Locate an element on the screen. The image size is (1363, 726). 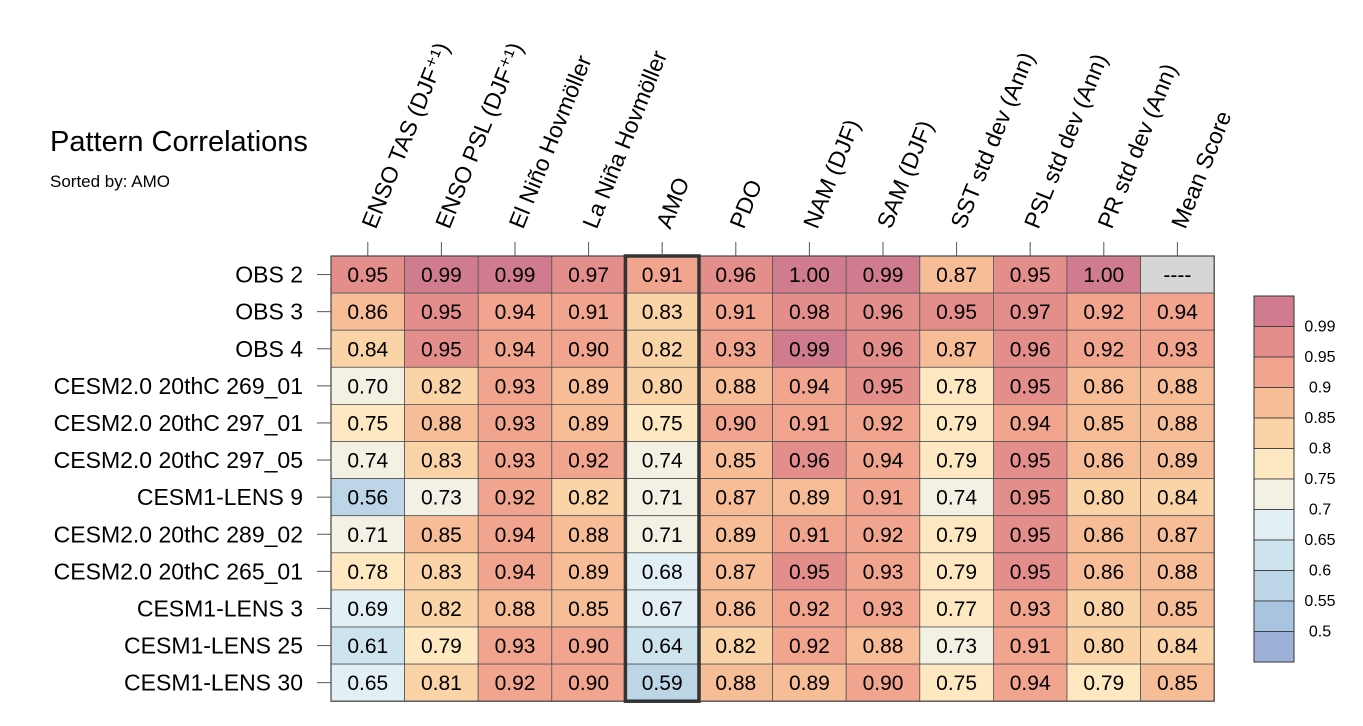
cell-value-label: 0.64 is located at coordinates (662, 646).